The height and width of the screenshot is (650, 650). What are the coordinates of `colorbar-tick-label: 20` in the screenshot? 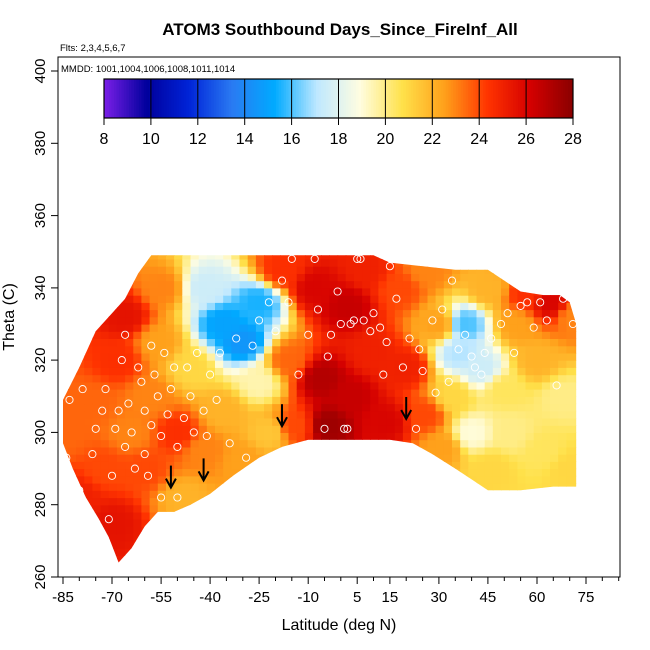 It's located at (386, 139).